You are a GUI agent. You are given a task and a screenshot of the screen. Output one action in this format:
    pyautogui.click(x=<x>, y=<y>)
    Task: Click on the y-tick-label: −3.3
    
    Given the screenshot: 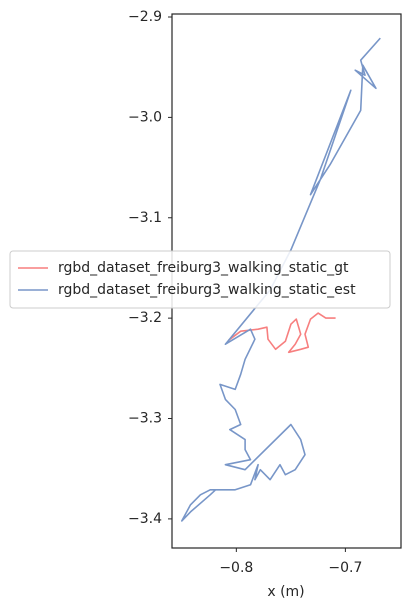 What is the action you would take?
    pyautogui.click(x=145, y=419)
    